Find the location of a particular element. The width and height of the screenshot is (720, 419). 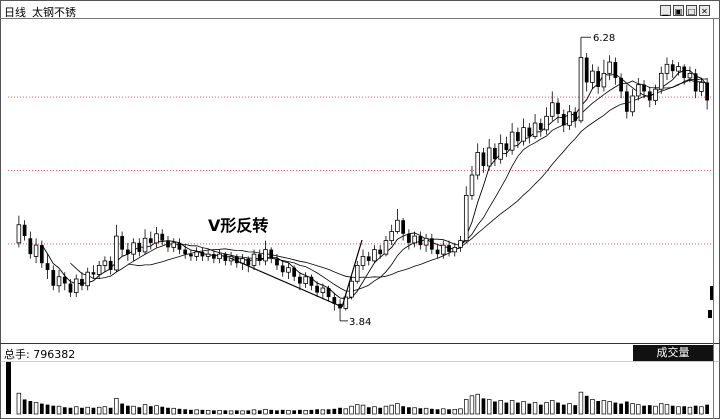

restore-button: ▣ is located at coordinates (678, 10).